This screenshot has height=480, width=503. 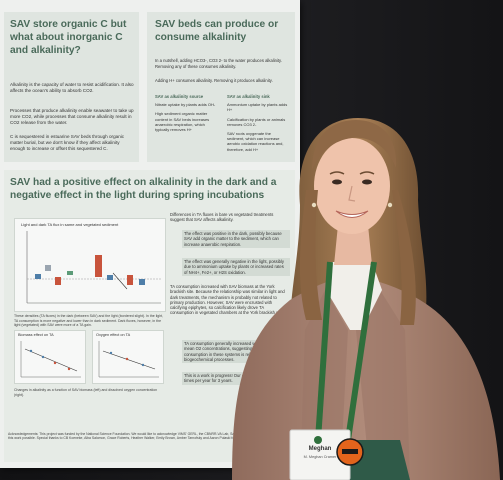 What do you see at coordinates (257, 107) in the screenshot?
I see `sink-item: Ammonium uptake by plants adds H+` at bounding box center [257, 107].